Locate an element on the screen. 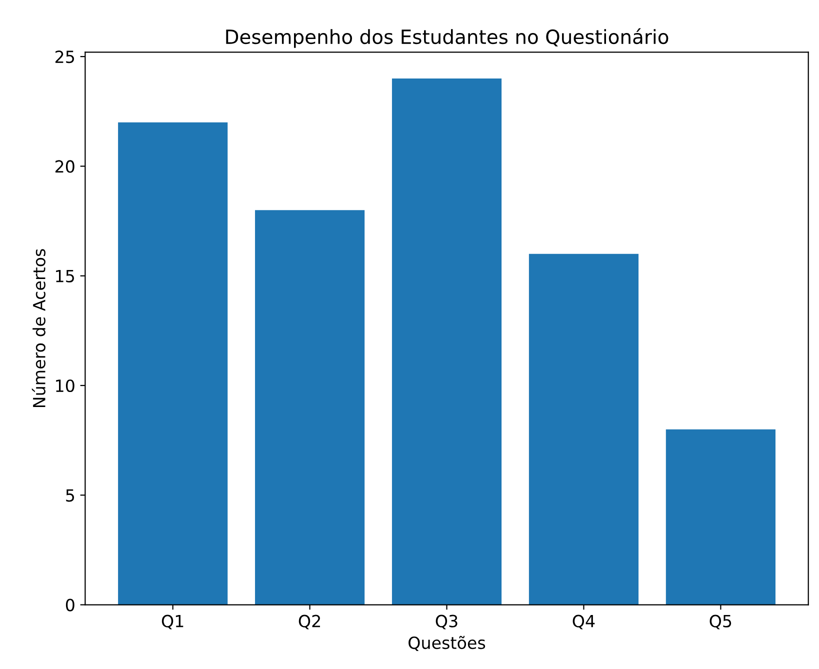 The image size is (819, 669). x-tick-label: Q2 is located at coordinates (309, 622).